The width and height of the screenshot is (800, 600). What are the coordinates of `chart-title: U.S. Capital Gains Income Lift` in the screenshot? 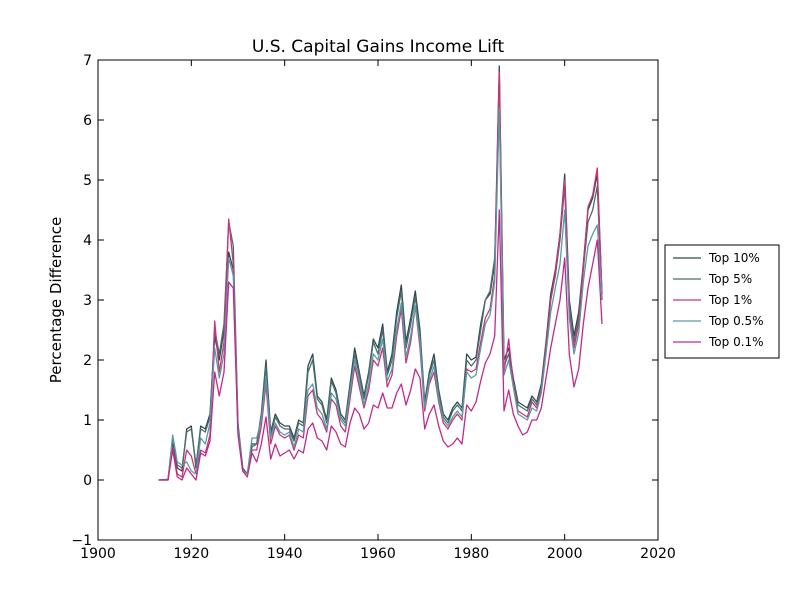 It's located at (378, 47).